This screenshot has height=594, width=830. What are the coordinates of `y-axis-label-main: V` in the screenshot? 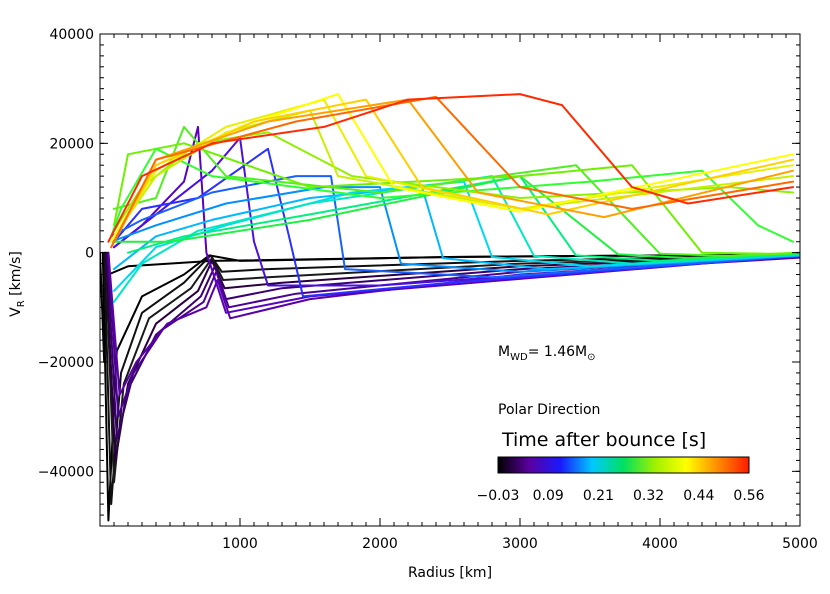 It's located at (16, 312).